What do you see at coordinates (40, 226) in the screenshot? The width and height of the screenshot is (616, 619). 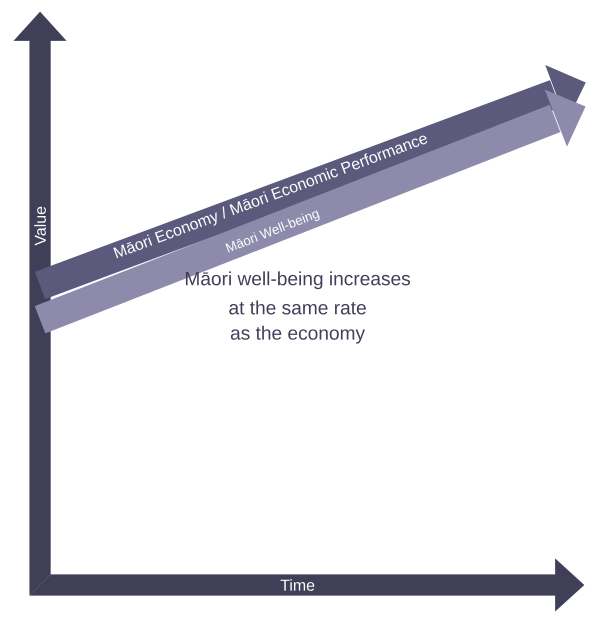 I see `annotation: Value` at bounding box center [40, 226].